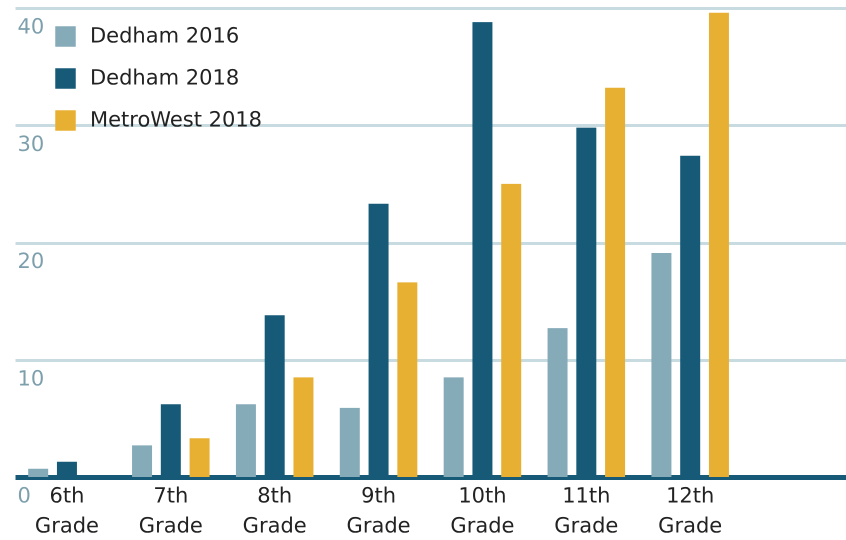  What do you see at coordinates (24, 496) in the screenshot?
I see `y-tick-label: 0` at bounding box center [24, 496].